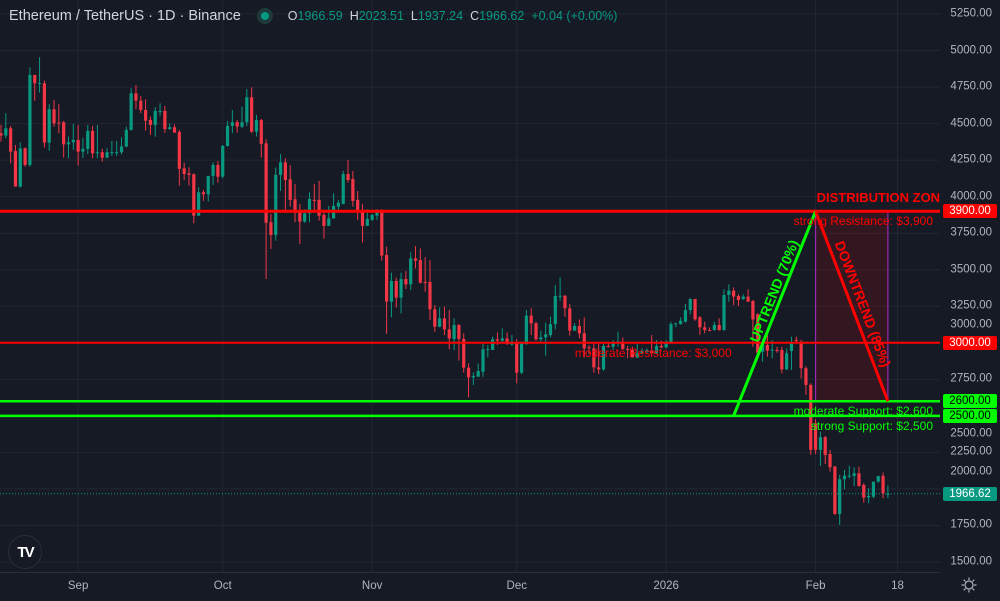 The width and height of the screenshot is (1000, 601). What do you see at coordinates (971, 123) in the screenshot?
I see `price-tick-label: 4500.00` at bounding box center [971, 123].